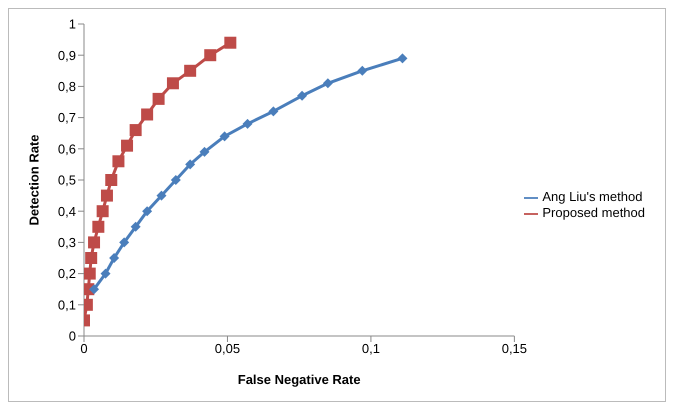 The height and width of the screenshot is (409, 674). What do you see at coordinates (72, 336) in the screenshot?
I see `y-tick-label: 0` at bounding box center [72, 336].